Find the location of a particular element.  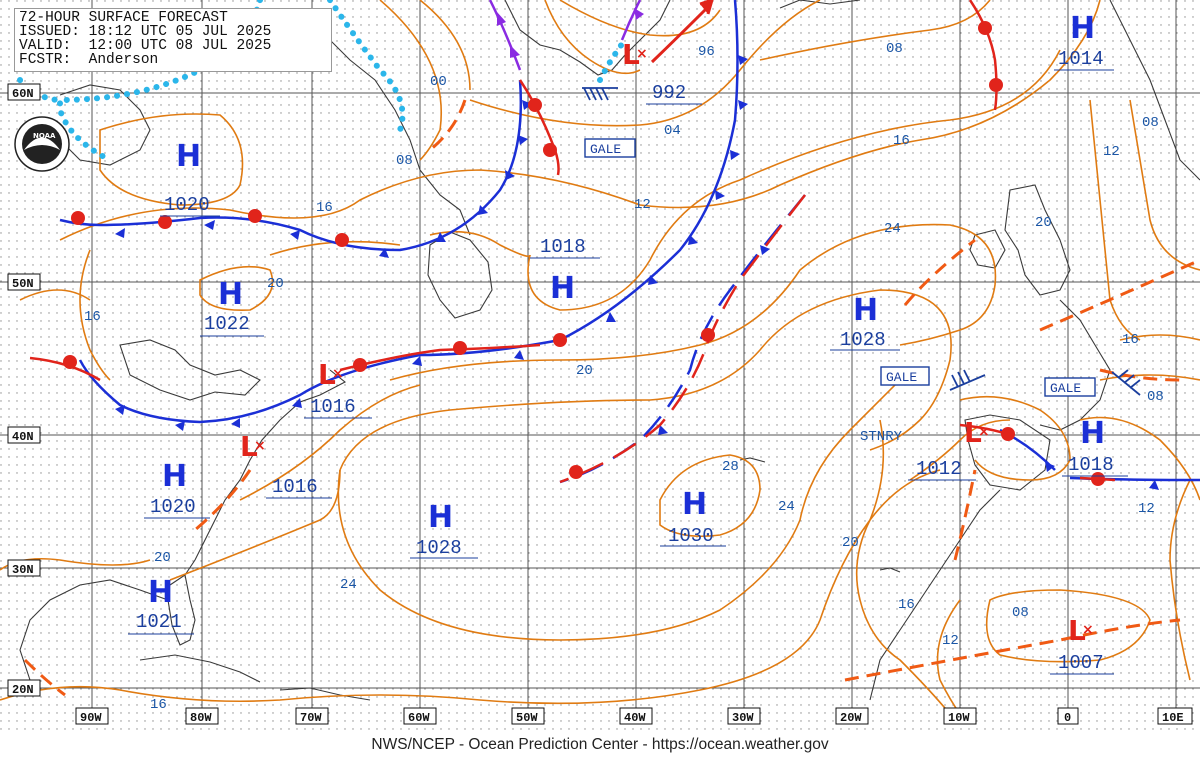

lat-label-20n: 20N is located at coordinates (23, 690).